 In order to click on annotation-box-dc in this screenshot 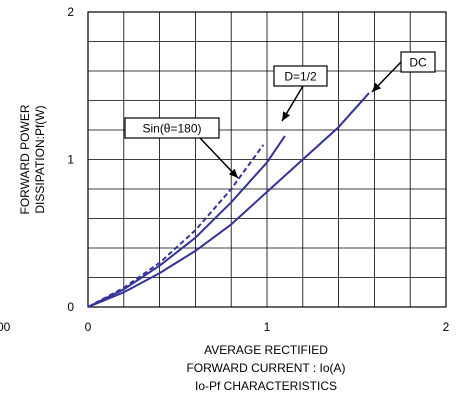, I will do `click(418, 62)`.